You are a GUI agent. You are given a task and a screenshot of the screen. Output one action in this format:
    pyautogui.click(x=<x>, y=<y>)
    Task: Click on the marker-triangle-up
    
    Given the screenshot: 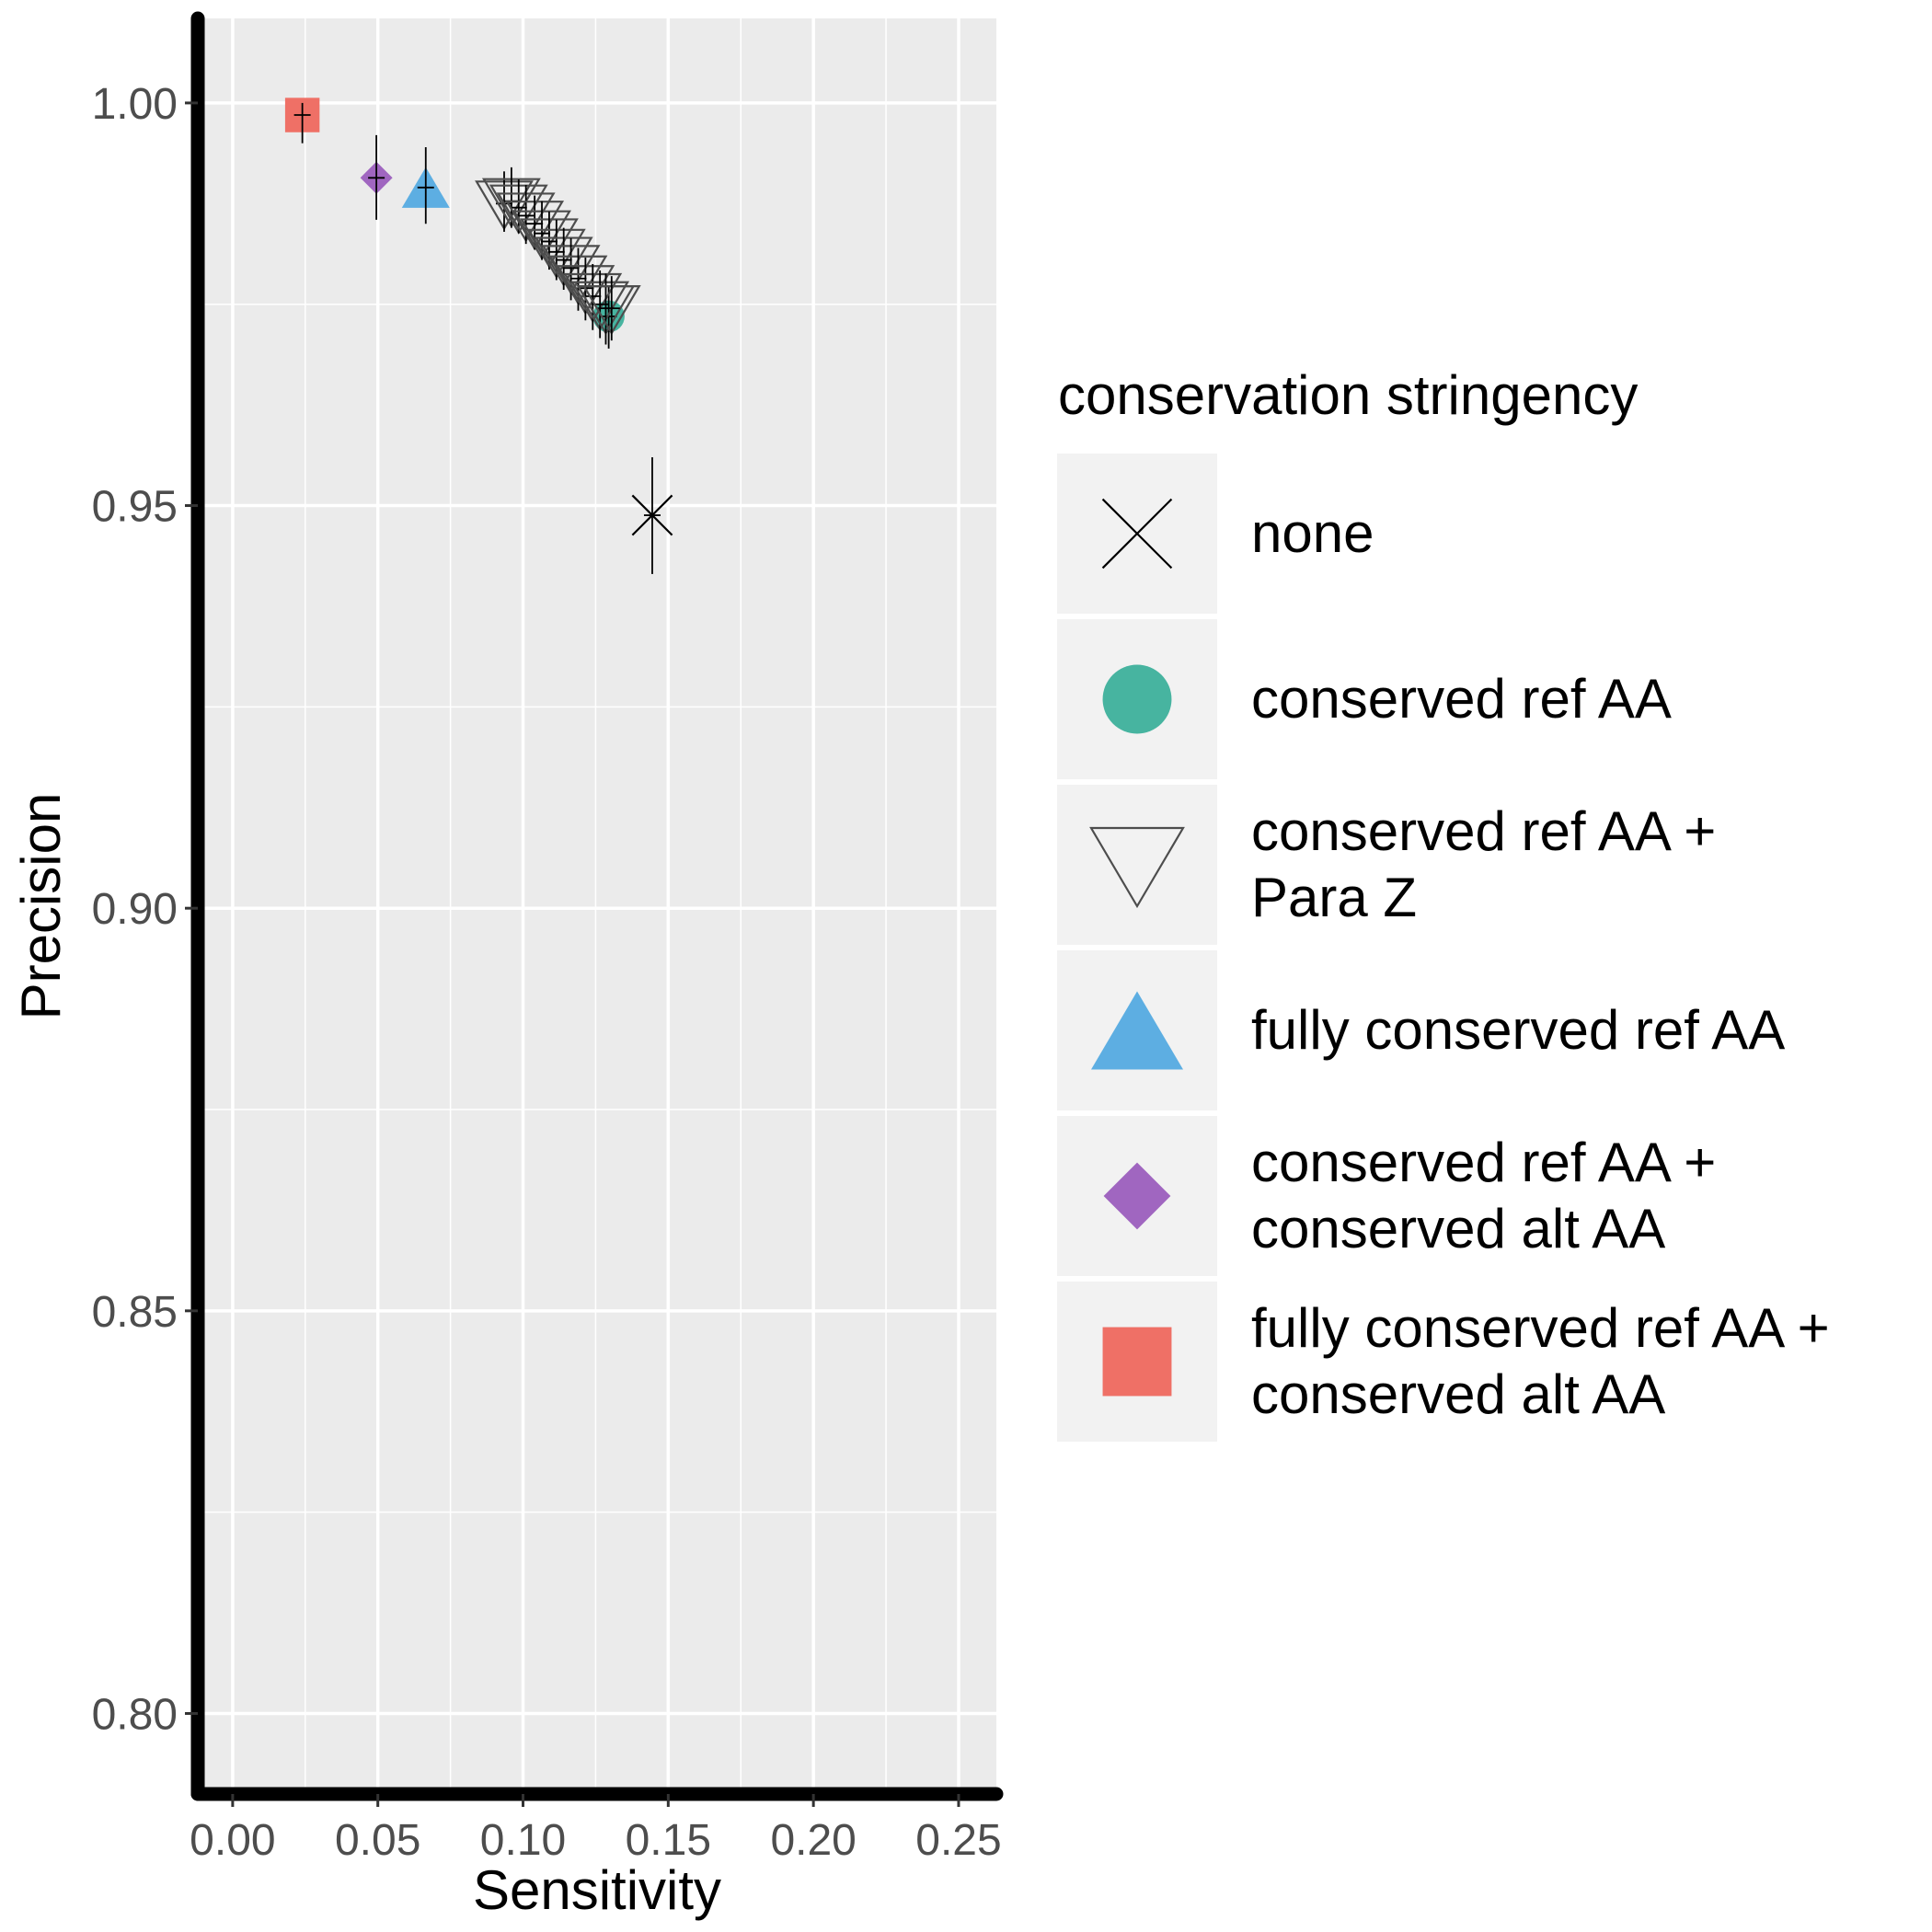 What is the action you would take?
    pyautogui.click(x=1137, y=1030)
    